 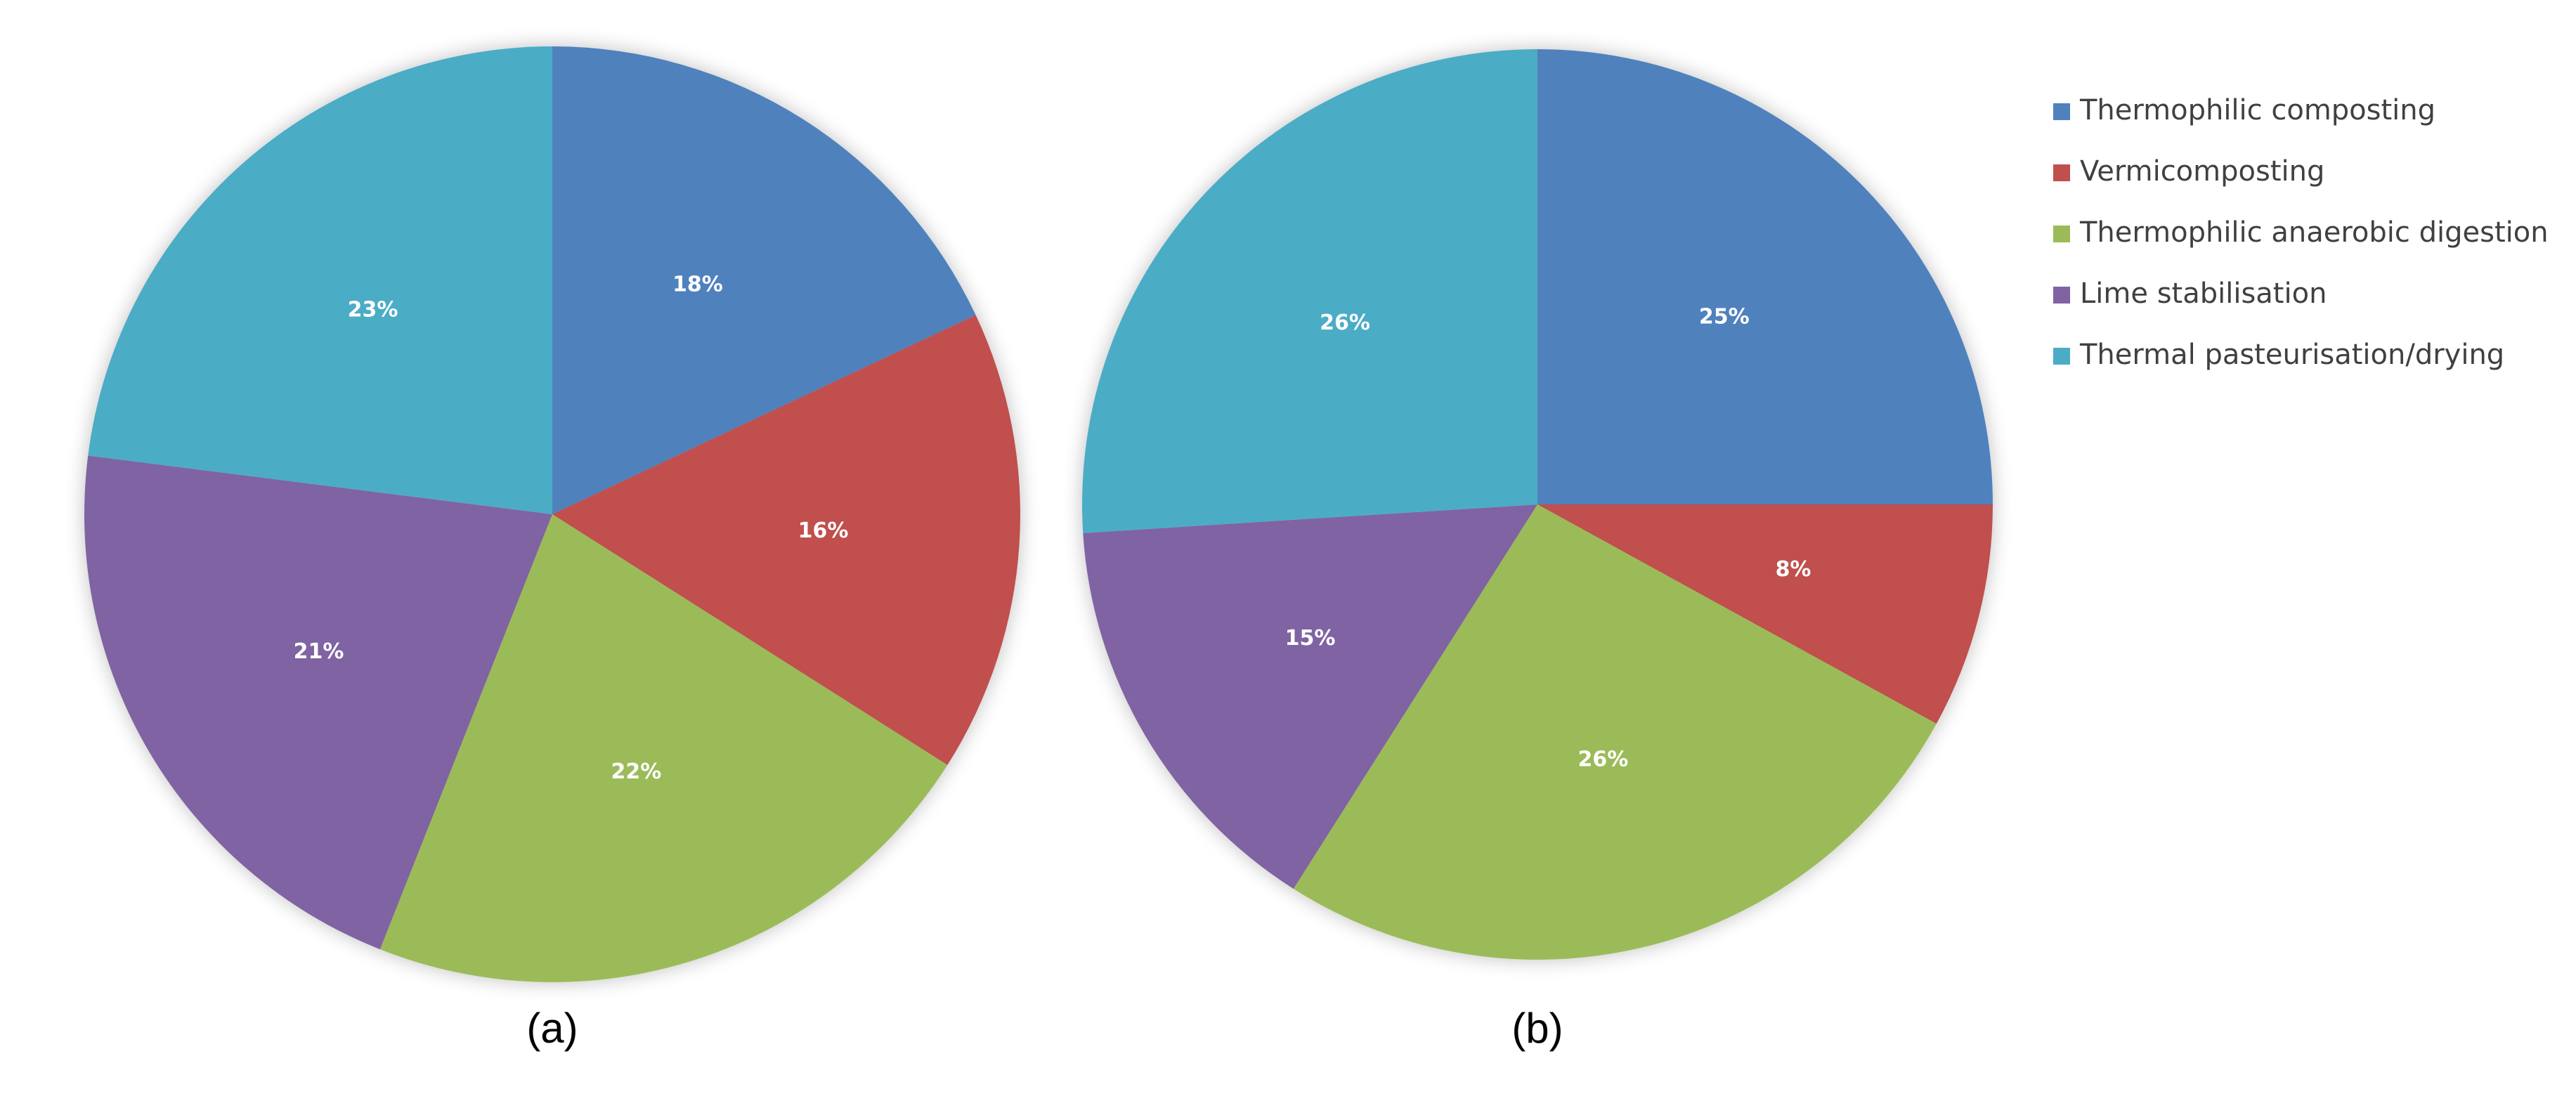 I want to click on value-label: 21%, so click(x=319, y=651).